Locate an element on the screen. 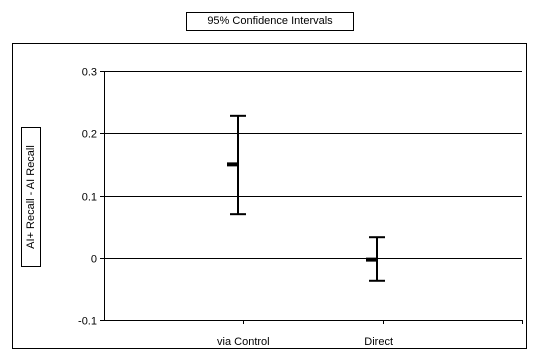 Image resolution: width=539 pixels, height=360 pixels. x-axis-labels: via Control Direct is located at coordinates (305, 342).